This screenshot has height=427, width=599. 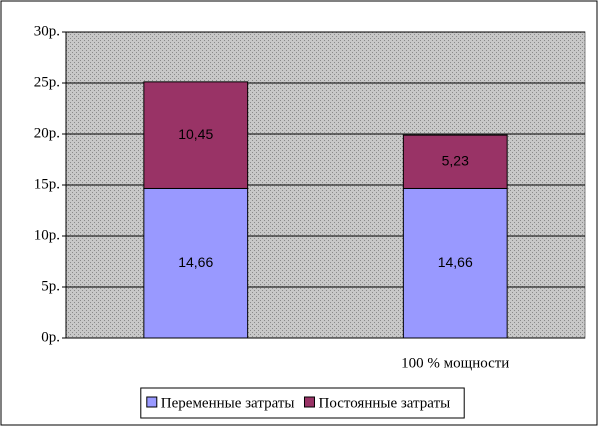 What do you see at coordinates (47, 31) in the screenshot?
I see `y-tick-label: 30р.` at bounding box center [47, 31].